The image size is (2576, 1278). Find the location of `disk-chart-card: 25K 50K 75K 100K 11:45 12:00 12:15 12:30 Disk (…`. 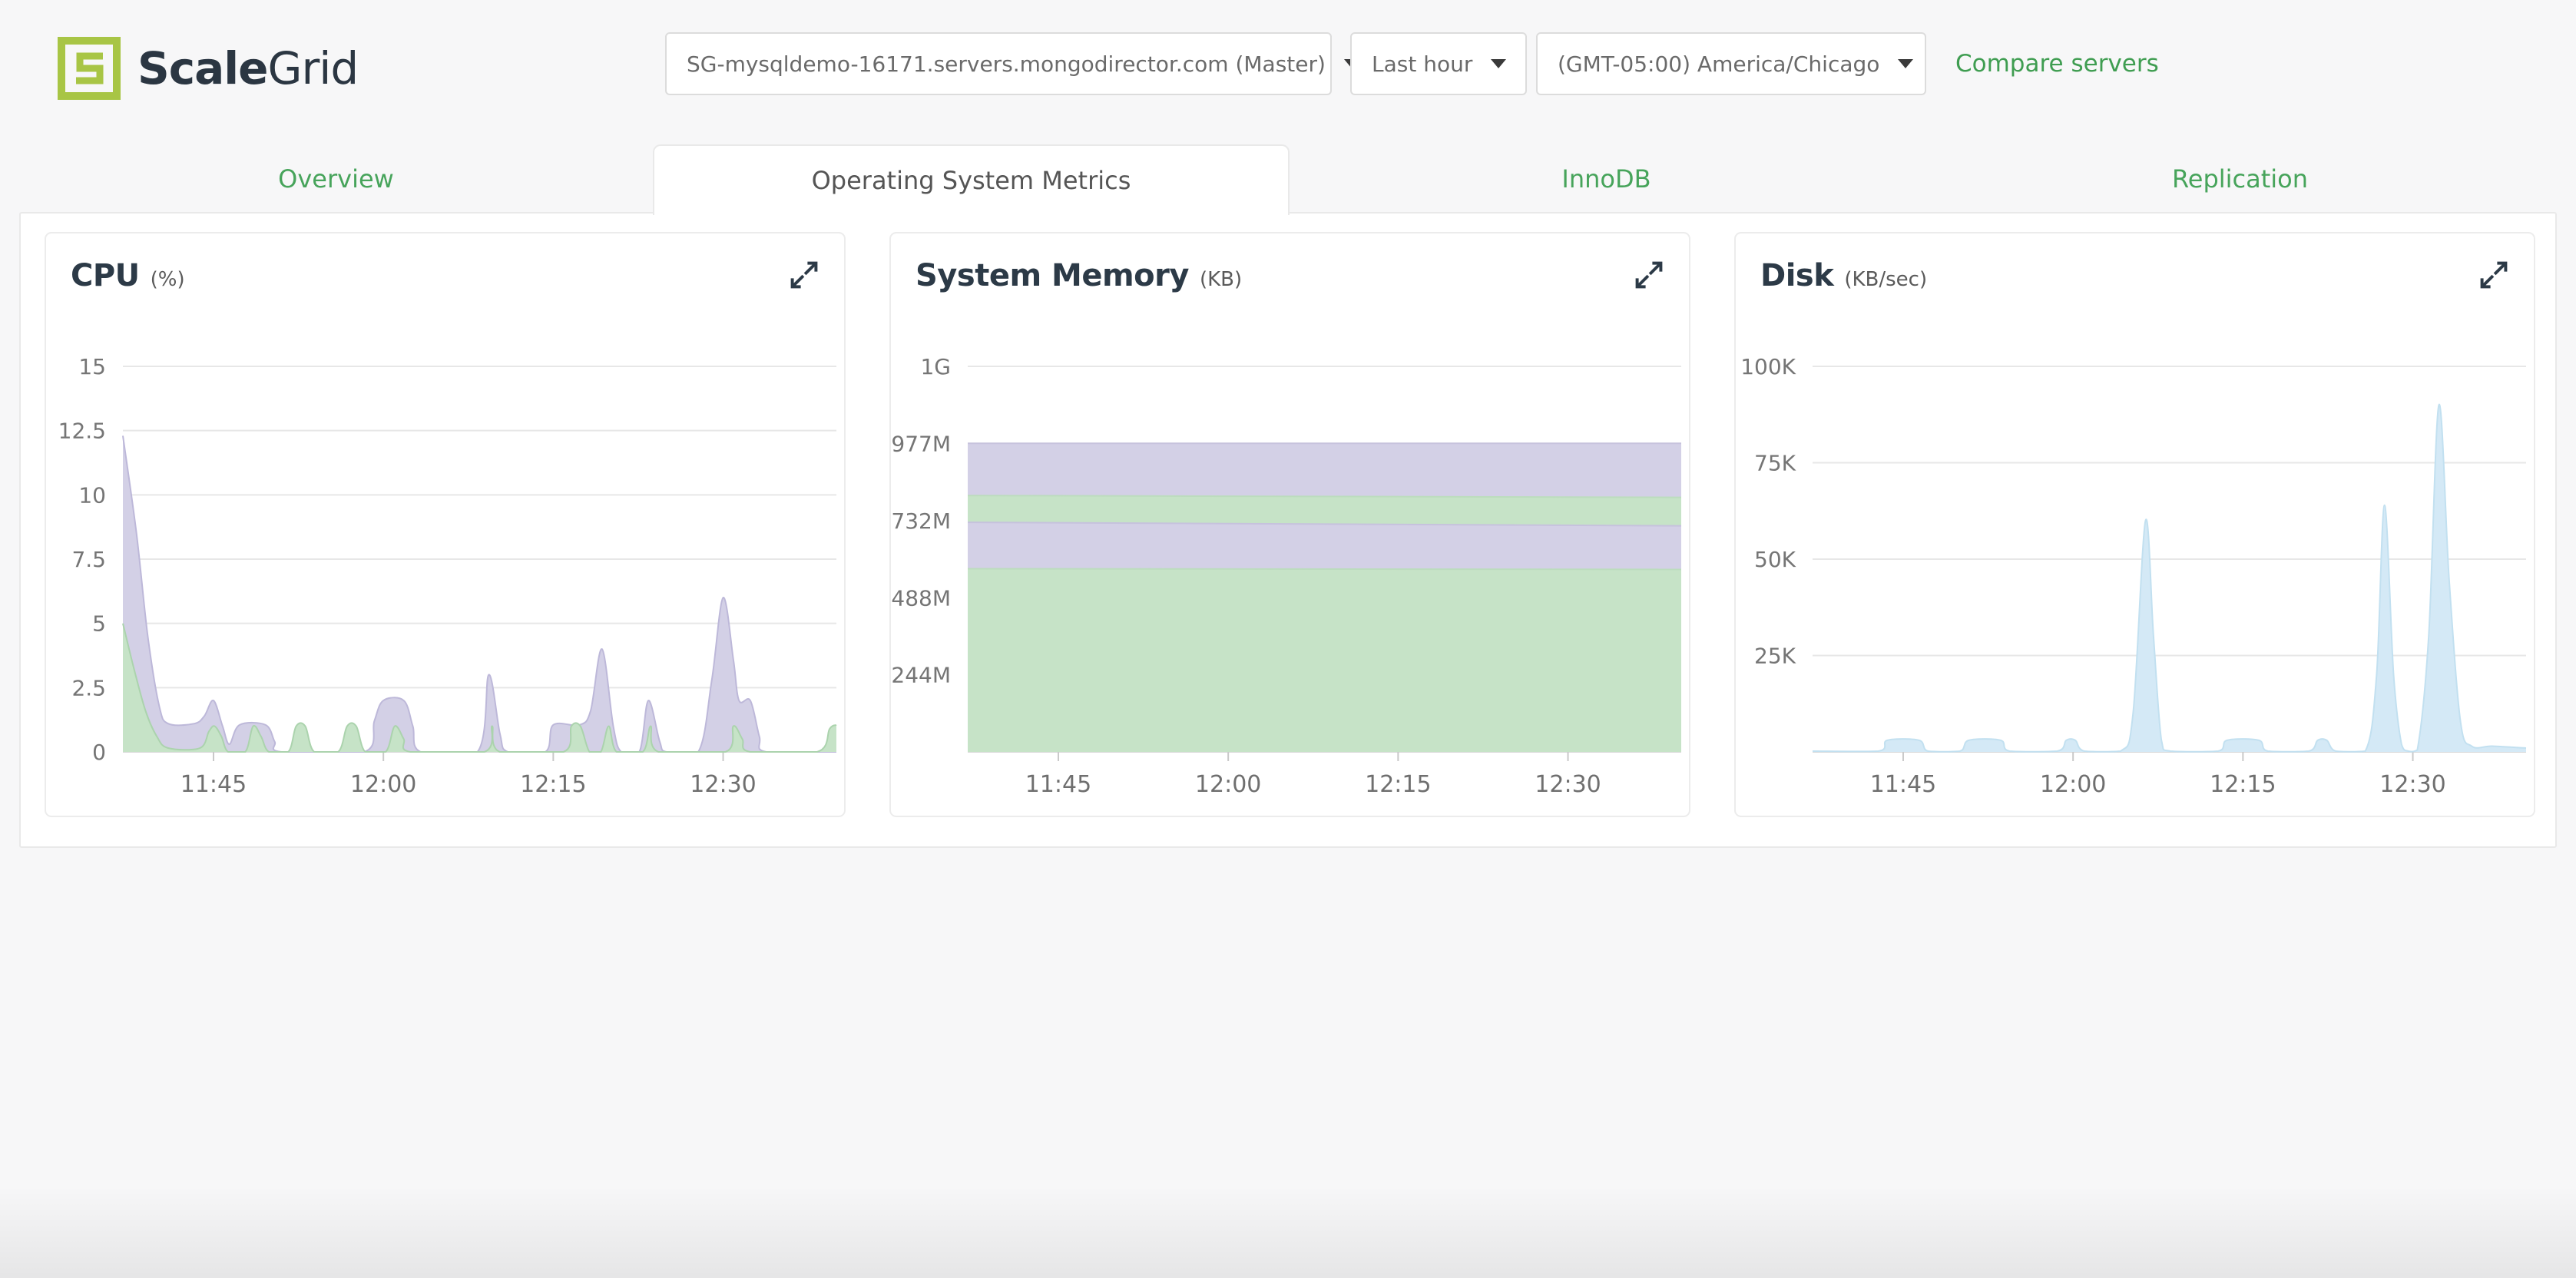

disk-chart-card: 25K 50K 75K 100K 11:45 12:00 12:15 12:30 Disk (… is located at coordinates (2134, 524).